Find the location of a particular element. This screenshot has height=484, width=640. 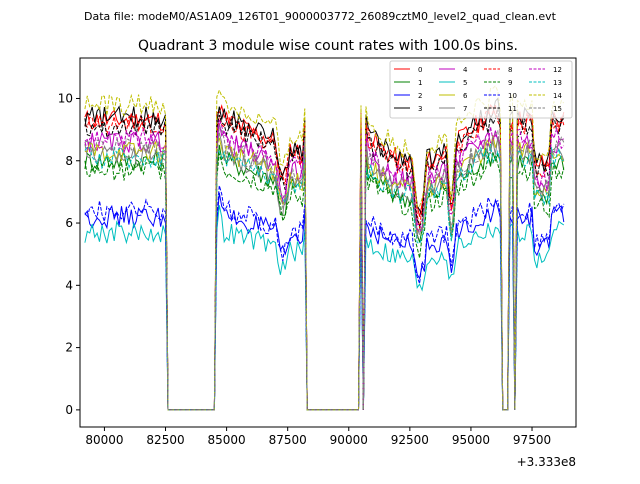

legend-label: 12 is located at coordinates (557, 70).